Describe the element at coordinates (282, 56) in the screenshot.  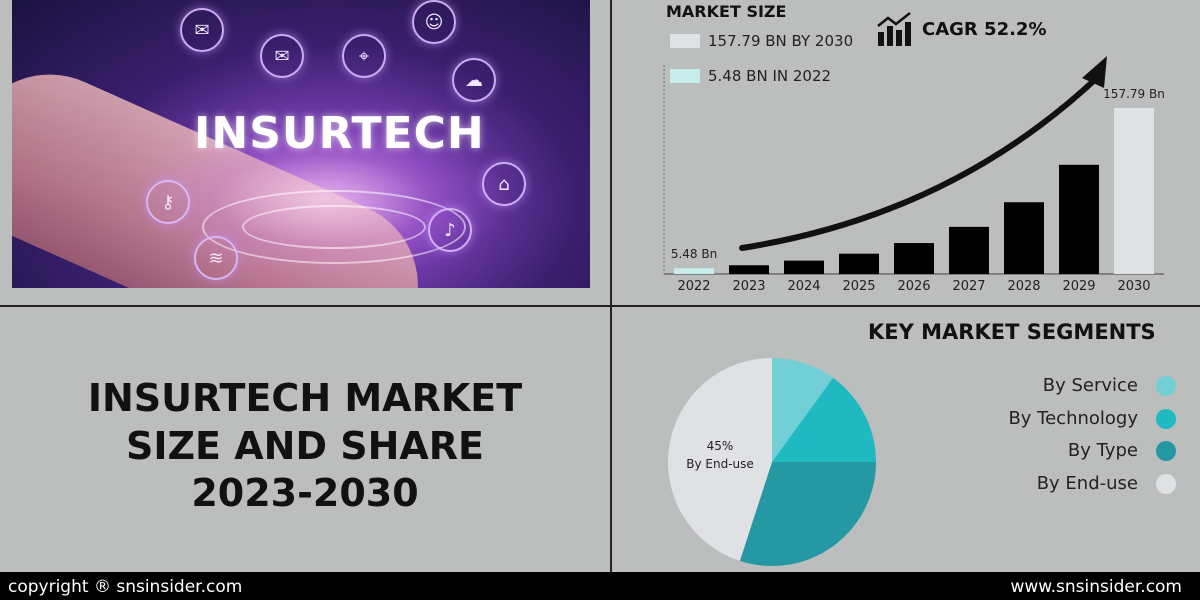
I see `mail-icon: ✉` at that location.